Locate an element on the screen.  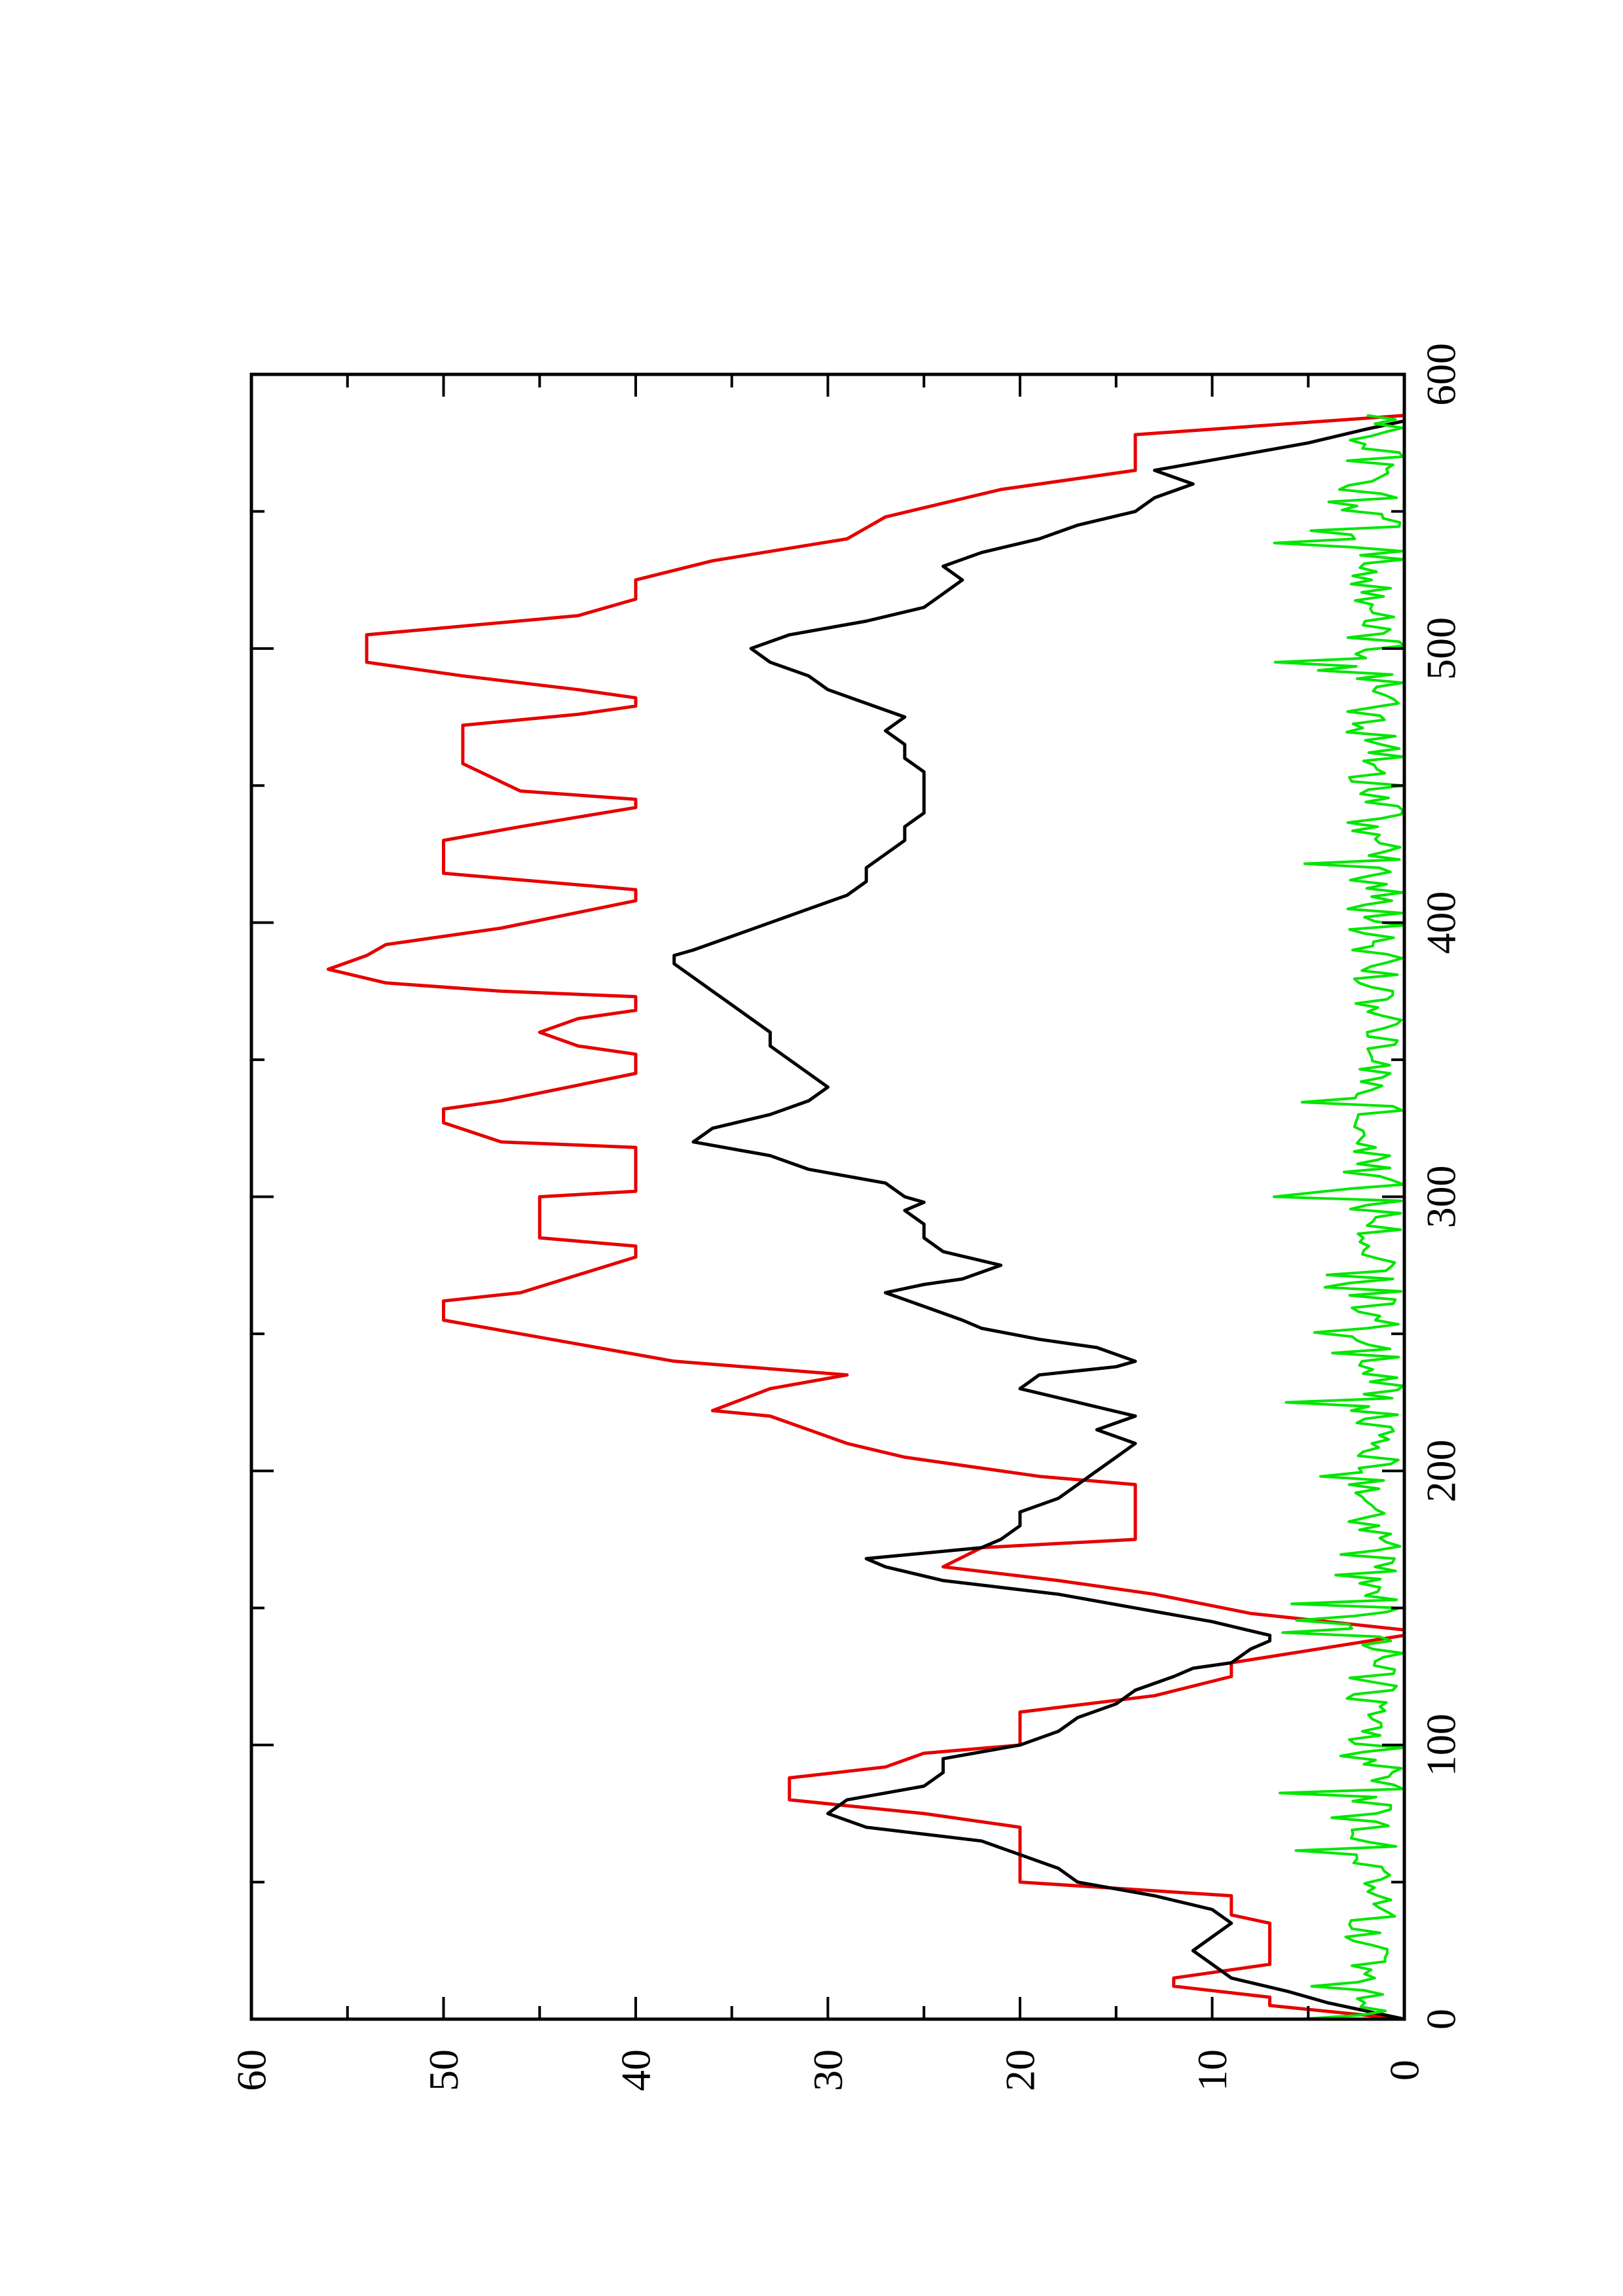
y-tick-label: 0 is located at coordinates (1404, 2070).